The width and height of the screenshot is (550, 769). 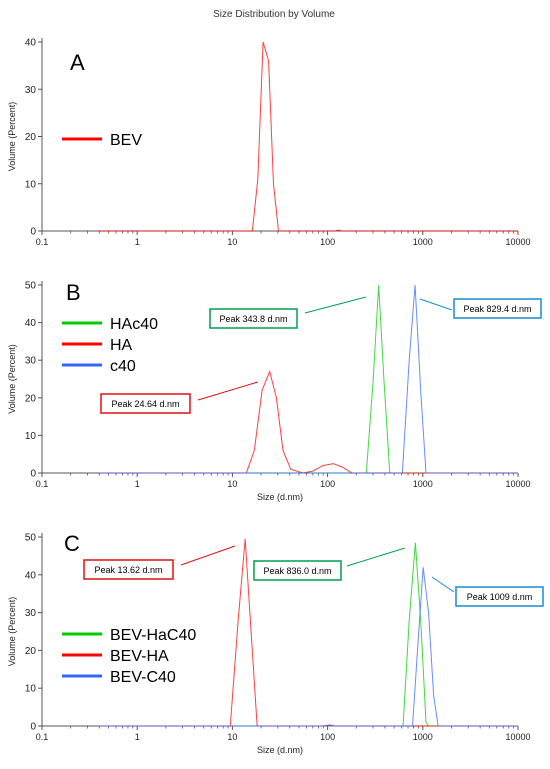 I want to click on annotation-label: Peak 836.0 d.nm, so click(x=297, y=571).